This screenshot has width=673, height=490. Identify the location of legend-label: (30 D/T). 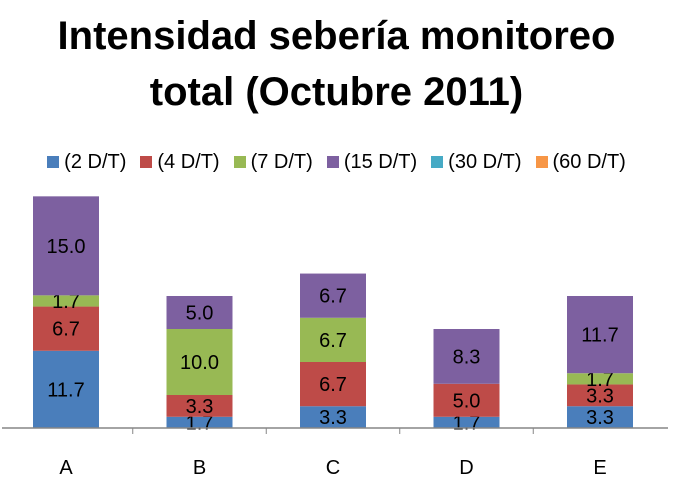
(485, 161).